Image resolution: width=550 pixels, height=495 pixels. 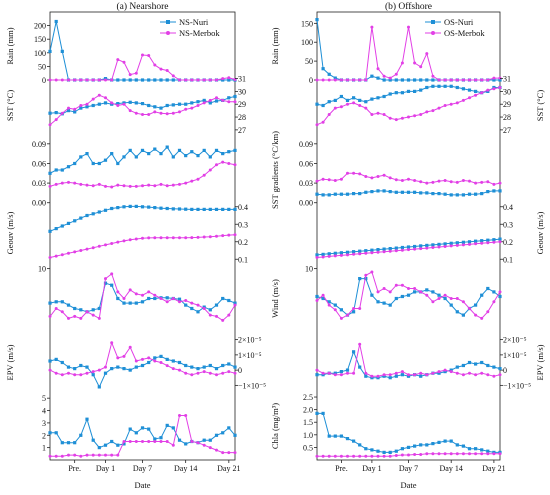 What do you see at coordinates (10, 45) in the screenshot?
I see `y-axis-label: Rain (mm)` at bounding box center [10, 45].